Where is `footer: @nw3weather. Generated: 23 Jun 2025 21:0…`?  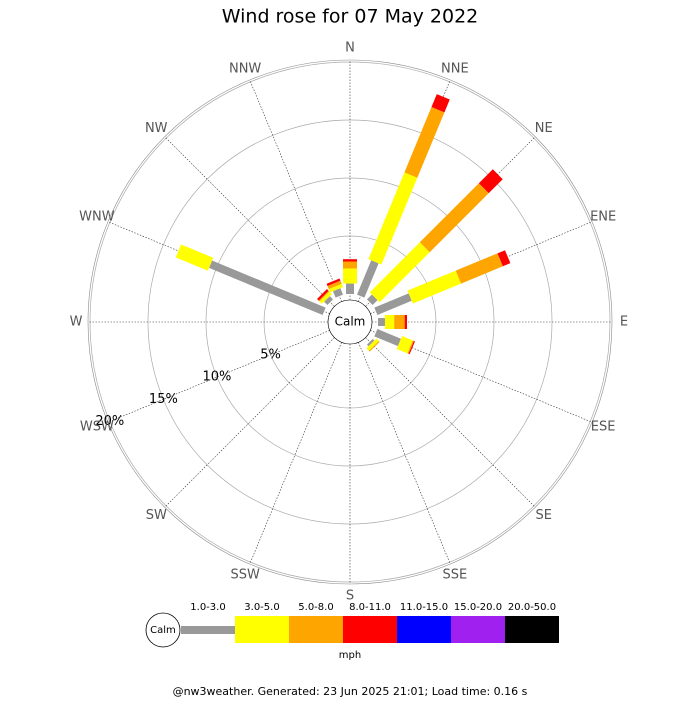
footer: @nw3weather. Generated: 23 Jun 2025 21:0… is located at coordinates (350, 691).